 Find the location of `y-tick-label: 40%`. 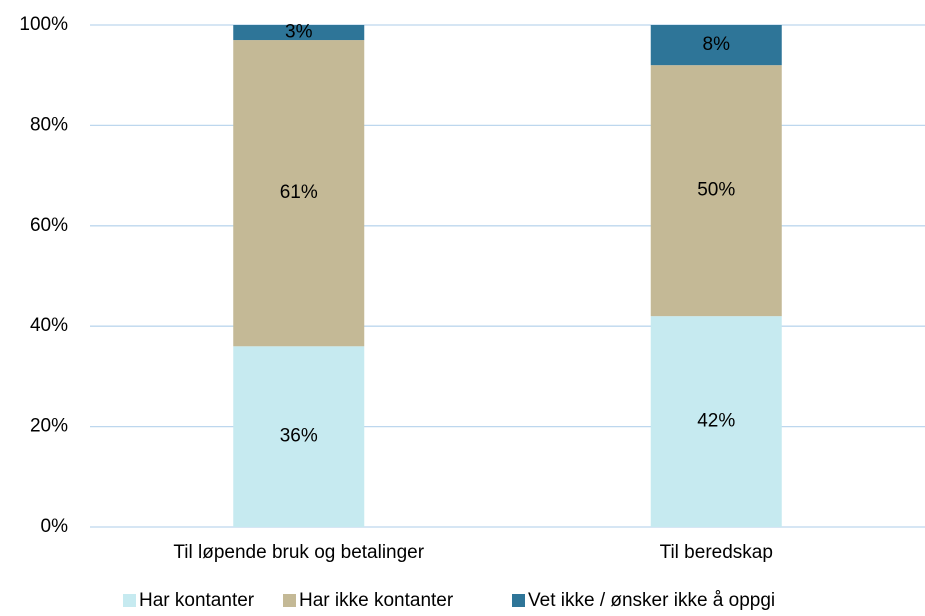

y-tick-label: 40% is located at coordinates (49, 325).